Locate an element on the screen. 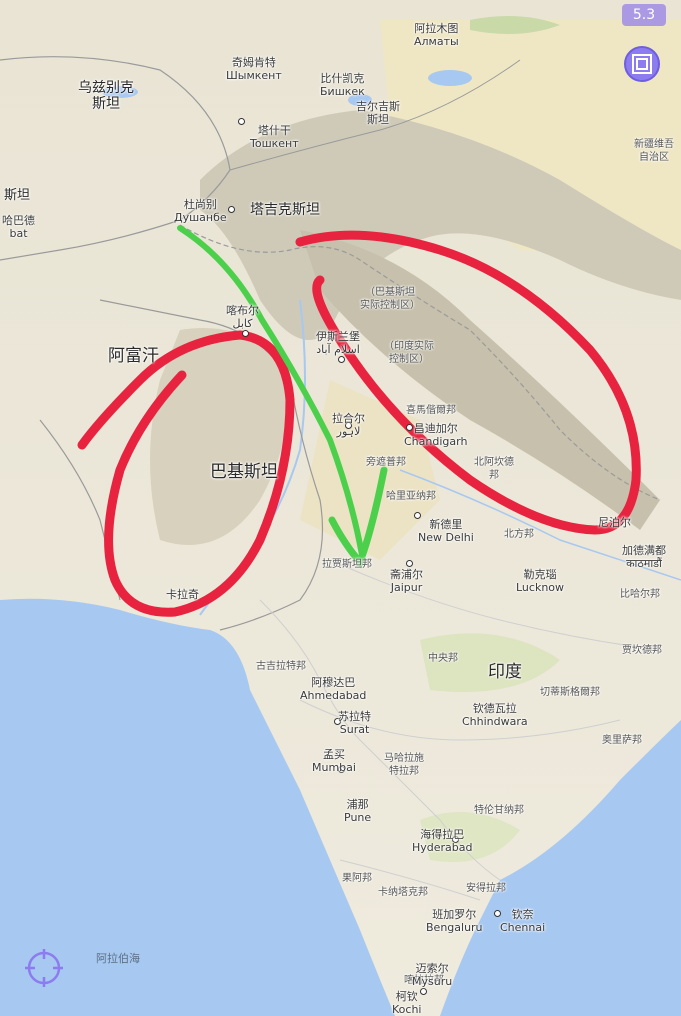  label-chhattisgarh: 切蒂斯格爾邦 is located at coordinates (570, 692).